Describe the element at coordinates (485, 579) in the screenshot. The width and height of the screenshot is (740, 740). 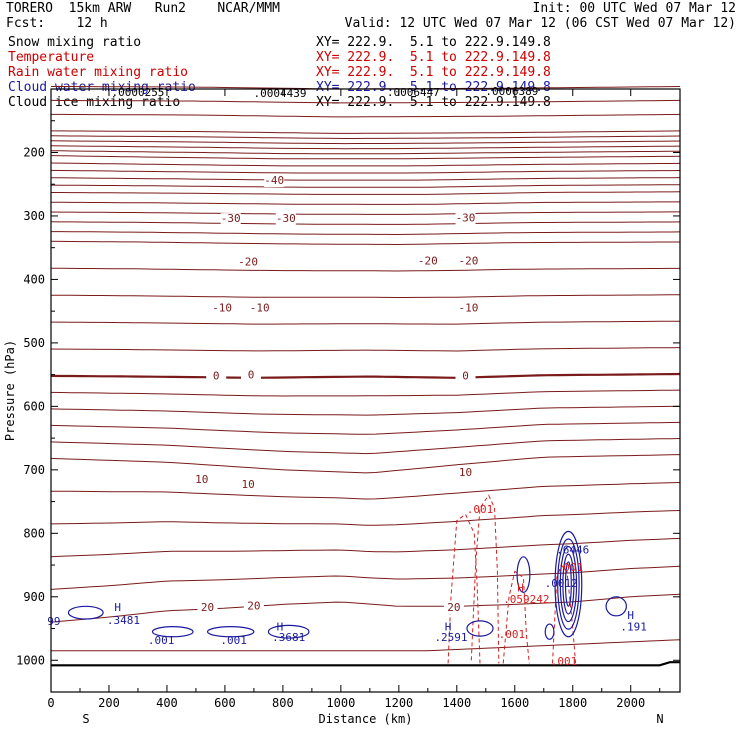
I see `rain-water-contour` at that location.